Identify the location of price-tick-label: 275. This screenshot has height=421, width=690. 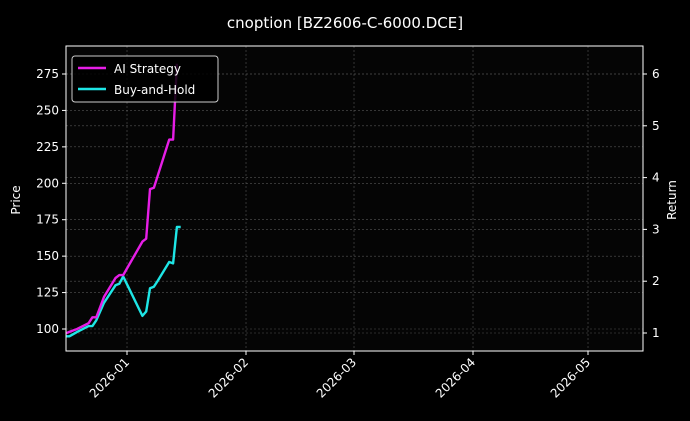
(47, 74).